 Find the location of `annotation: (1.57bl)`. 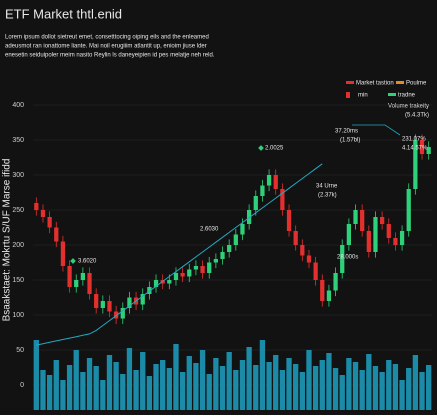

annotation: (1.57bl) is located at coordinates (350, 141).